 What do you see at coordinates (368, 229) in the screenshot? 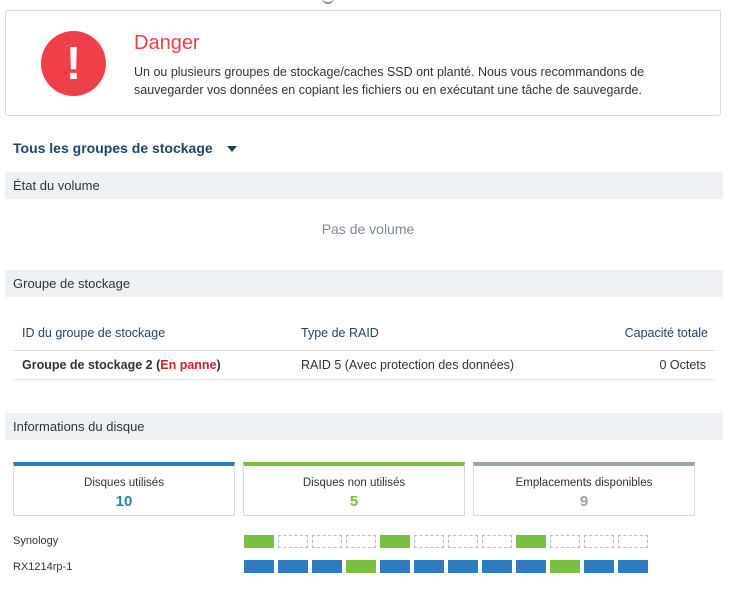
I see `no-volume-text: Pas de volume` at bounding box center [368, 229].